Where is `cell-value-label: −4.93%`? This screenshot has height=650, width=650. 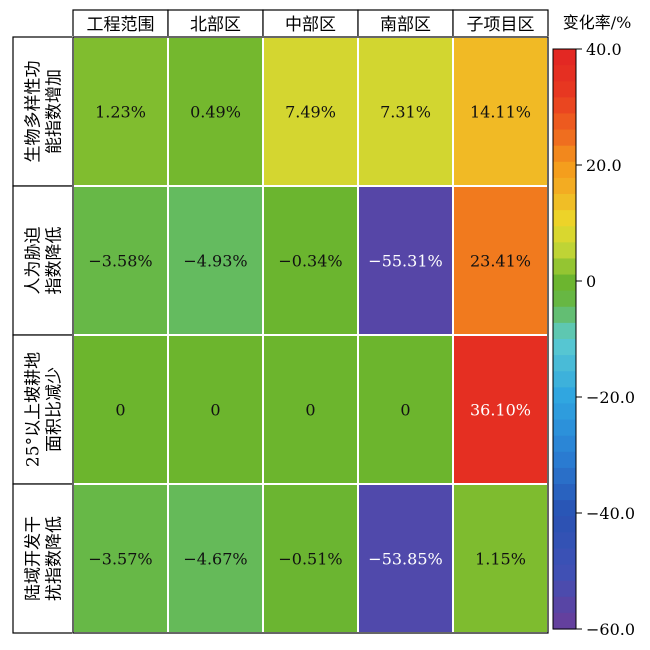
cell-value-label: −4.93% is located at coordinates (215, 261).